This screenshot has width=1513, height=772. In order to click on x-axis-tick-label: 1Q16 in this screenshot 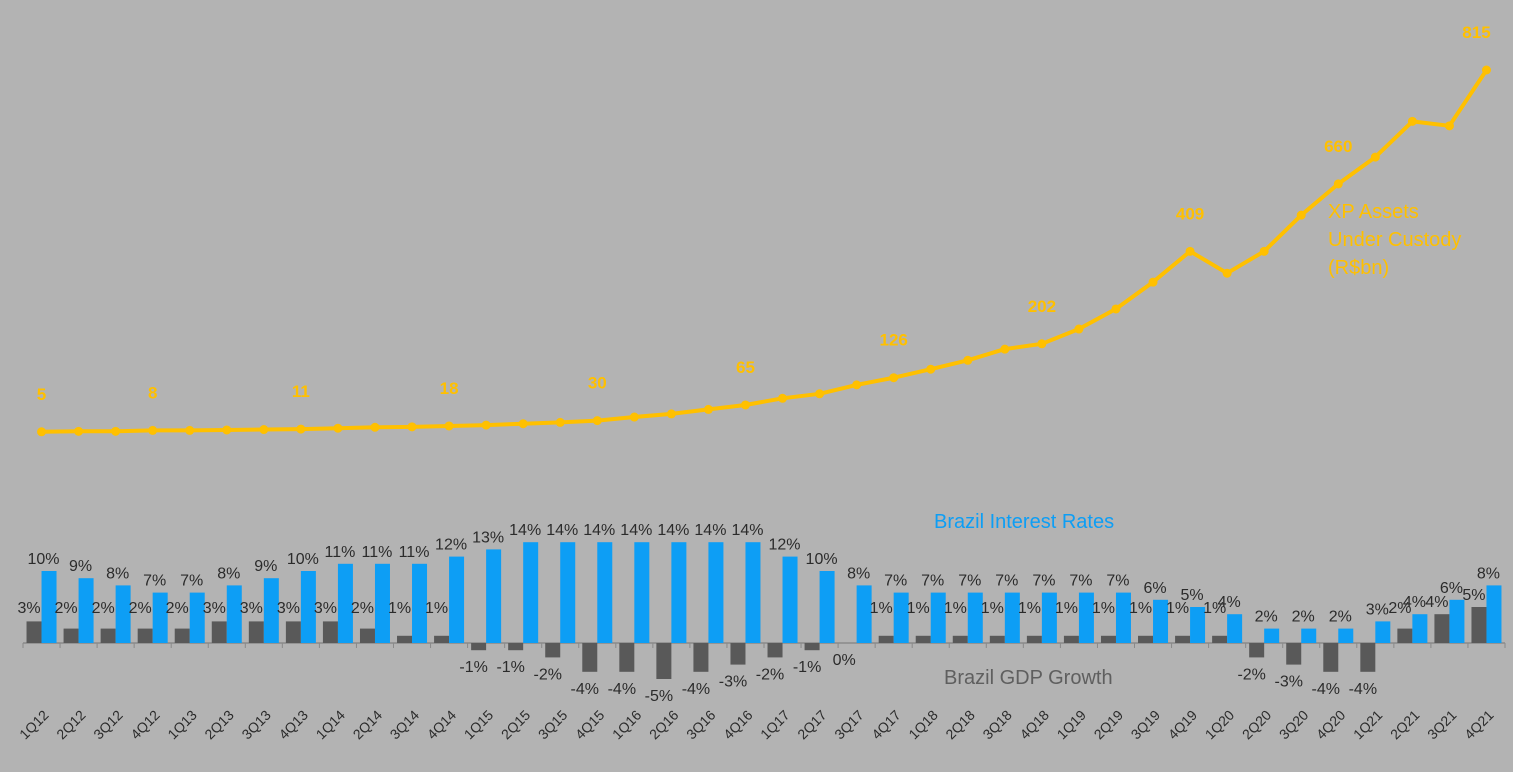, I will do `click(627, 725)`.